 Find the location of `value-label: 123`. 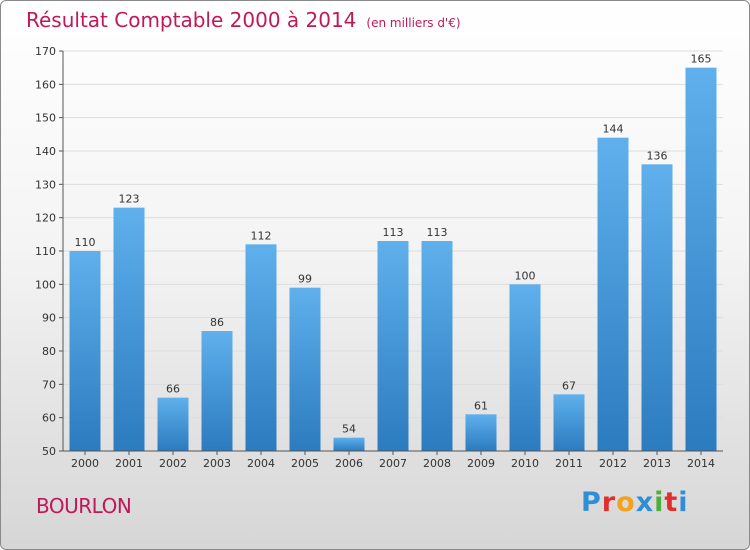

value-label: 123 is located at coordinates (129, 199).